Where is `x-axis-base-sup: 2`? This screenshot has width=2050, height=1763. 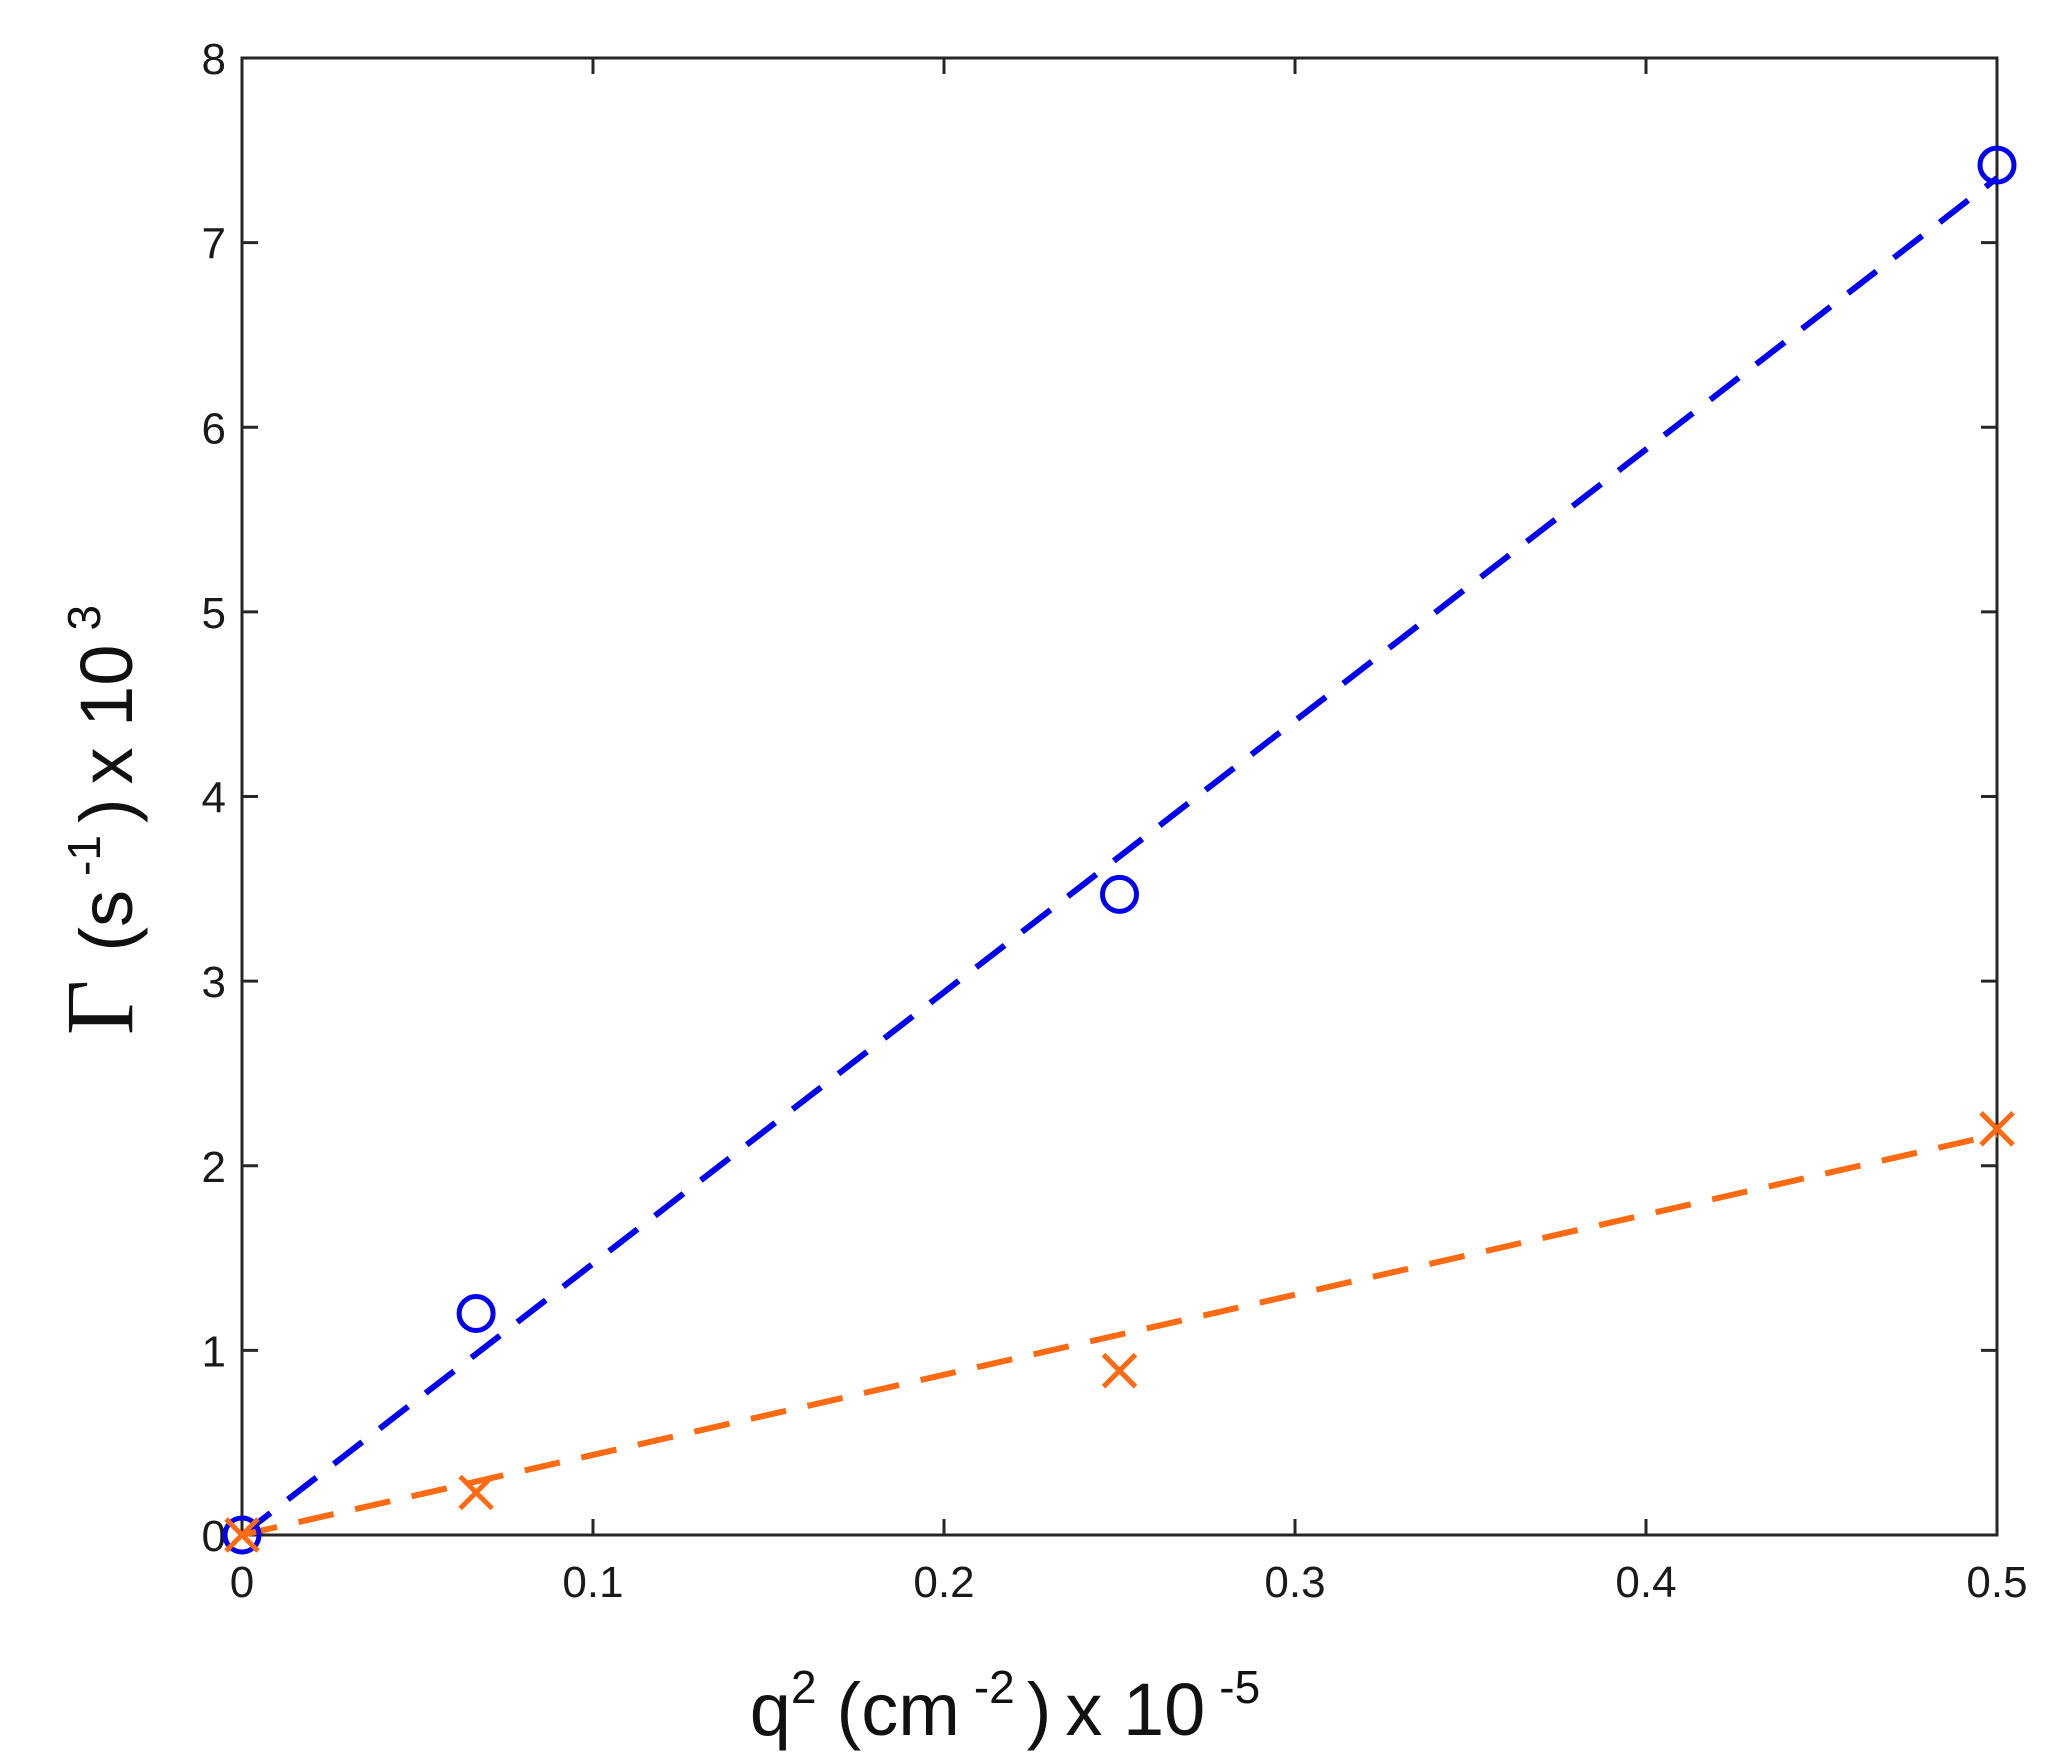 x-axis-base-sup: 2 is located at coordinates (804, 1687).